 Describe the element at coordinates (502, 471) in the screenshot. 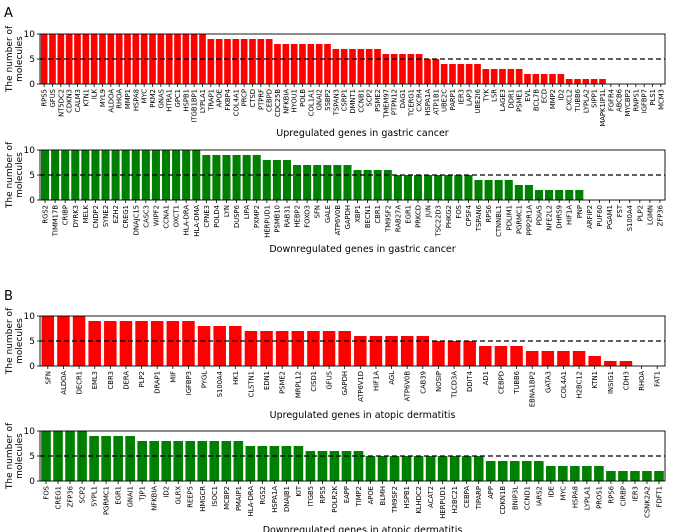

I see `bar-cdkn1b` at that location.